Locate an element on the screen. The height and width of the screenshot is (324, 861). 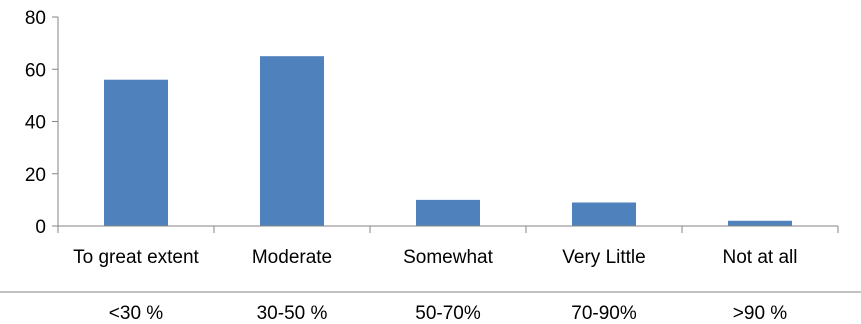
y-tick-label: 20 is located at coordinates (35, 175).